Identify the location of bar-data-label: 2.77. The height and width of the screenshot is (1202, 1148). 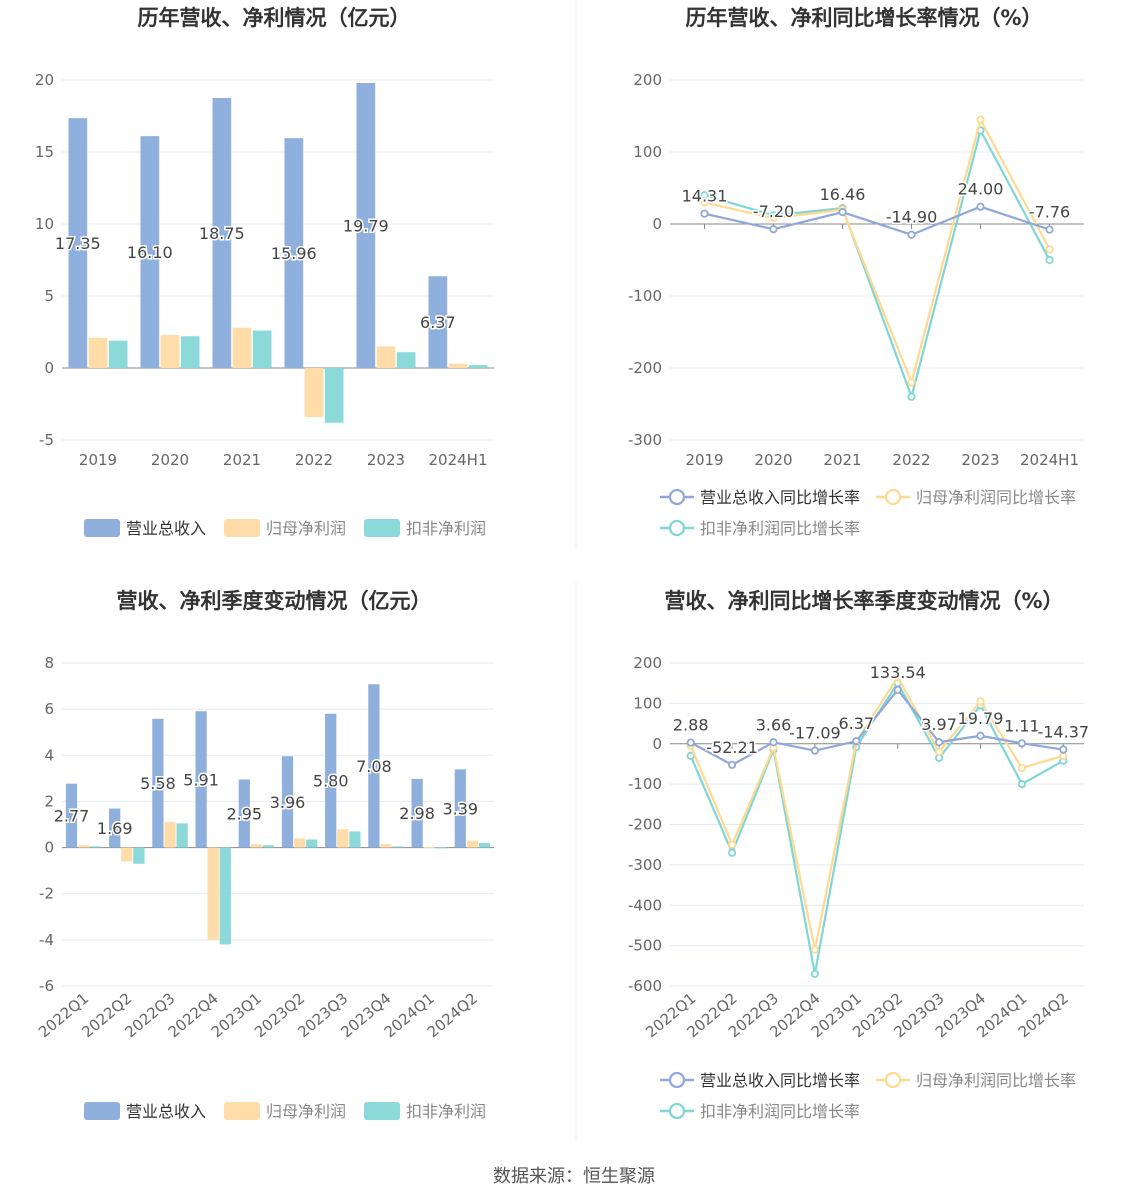
(72, 816).